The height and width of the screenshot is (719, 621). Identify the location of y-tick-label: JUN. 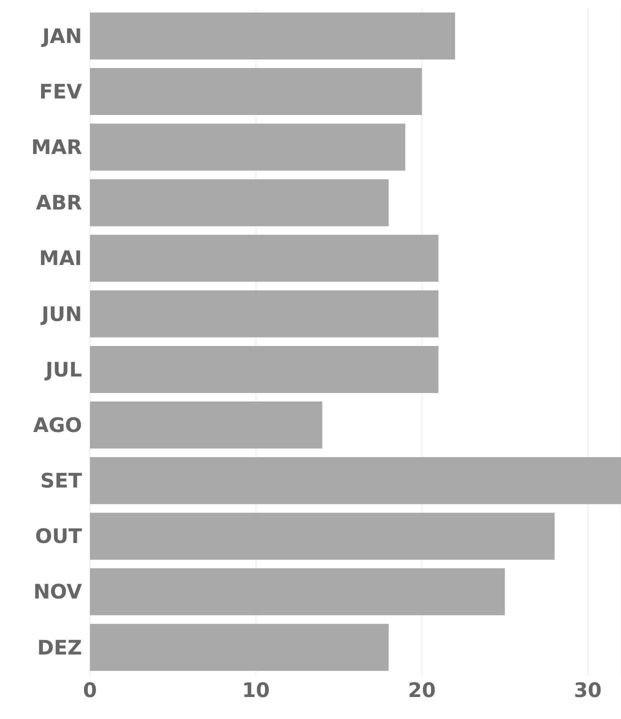
(61, 314).